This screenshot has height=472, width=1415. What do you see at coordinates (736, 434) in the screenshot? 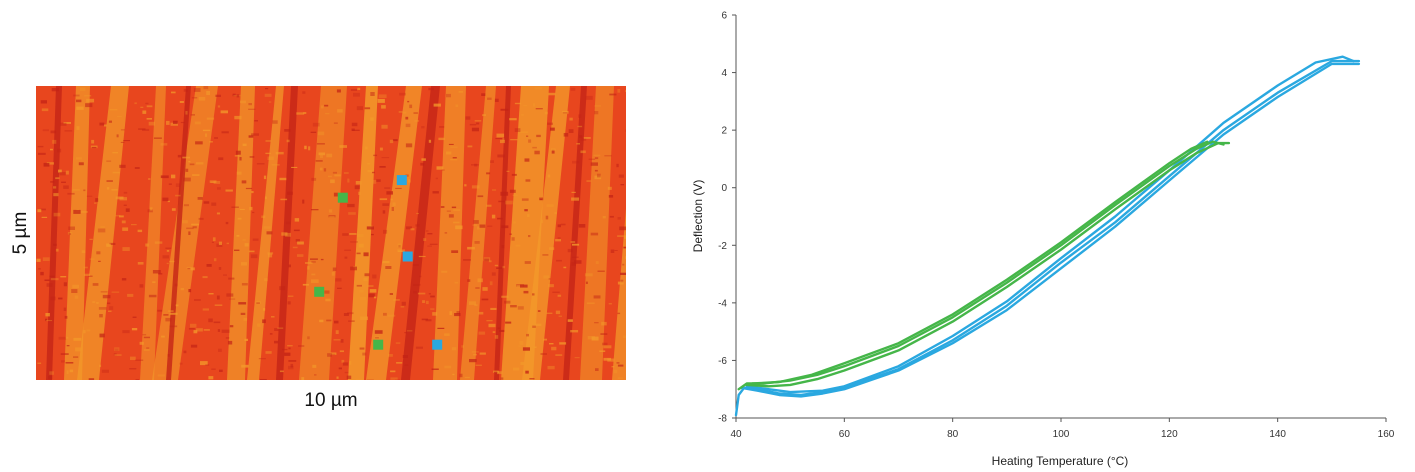
I see `x-tick-label: 40` at bounding box center [736, 434].